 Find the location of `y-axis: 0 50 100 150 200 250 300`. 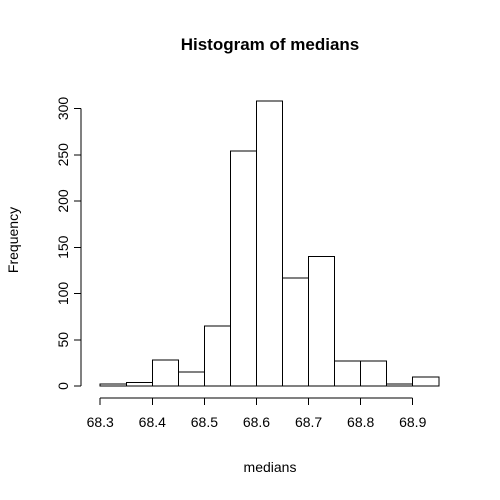

y-axis: 0 50 100 150 200 250 300 is located at coordinates (68, 243).